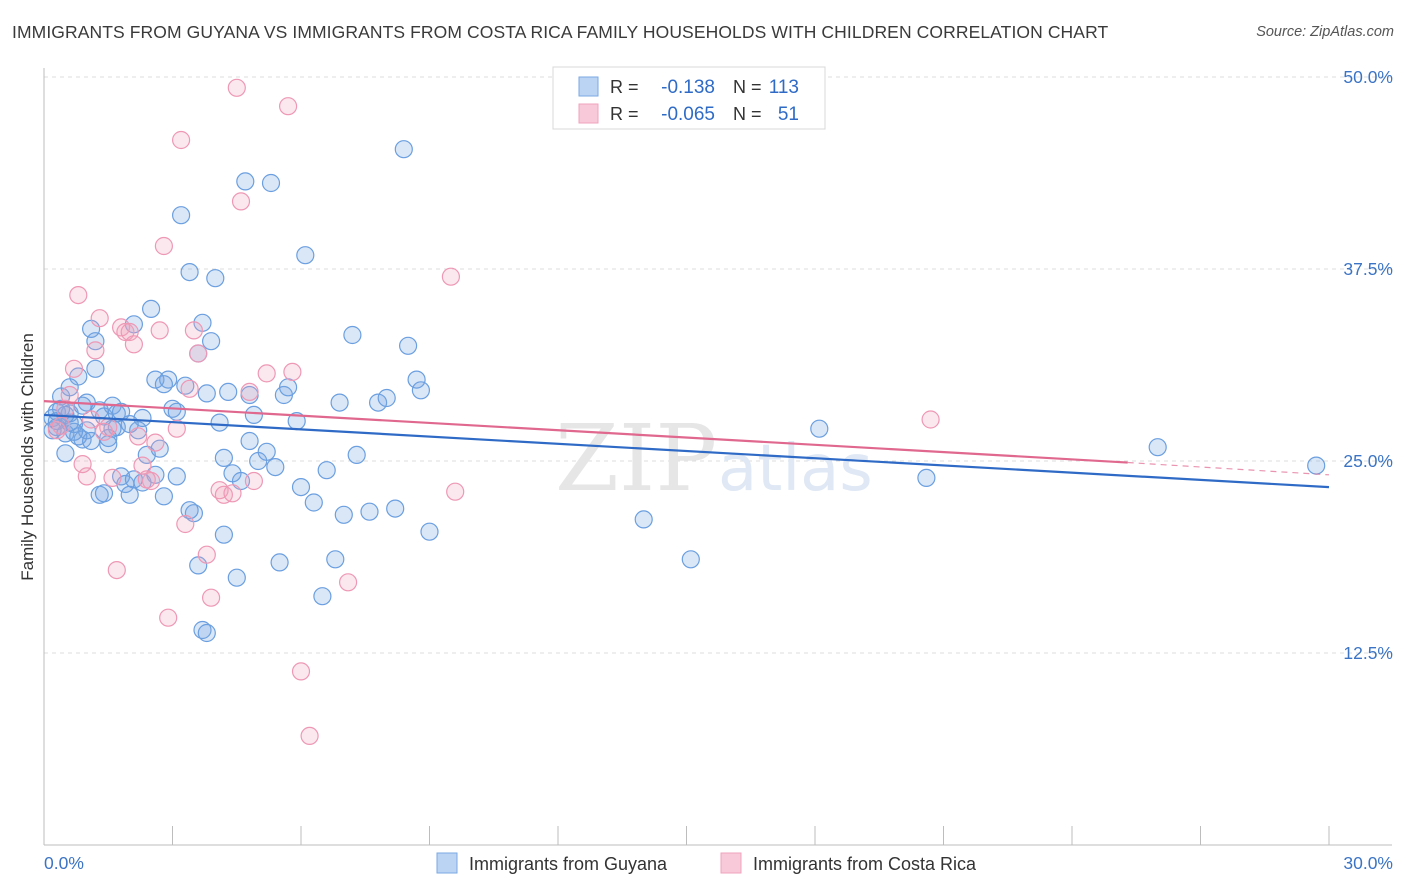 Image resolution: width=1406 pixels, height=892 pixels. What do you see at coordinates (689, 98) in the screenshot?
I see `legend-box: R = -0.138 N = 113 R = -0.065 N = 51` at bounding box center [689, 98].